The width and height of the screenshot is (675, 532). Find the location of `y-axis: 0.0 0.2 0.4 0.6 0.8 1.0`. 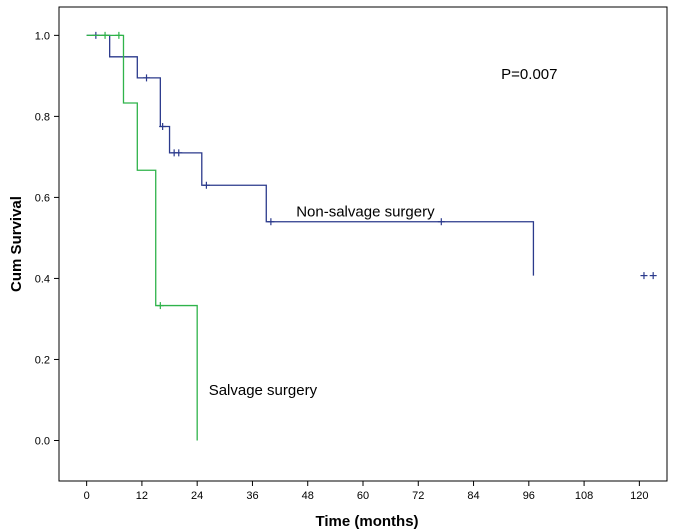

y-axis: 0.0 0.2 0.4 0.6 0.8 1.0 is located at coordinates (47, 238).